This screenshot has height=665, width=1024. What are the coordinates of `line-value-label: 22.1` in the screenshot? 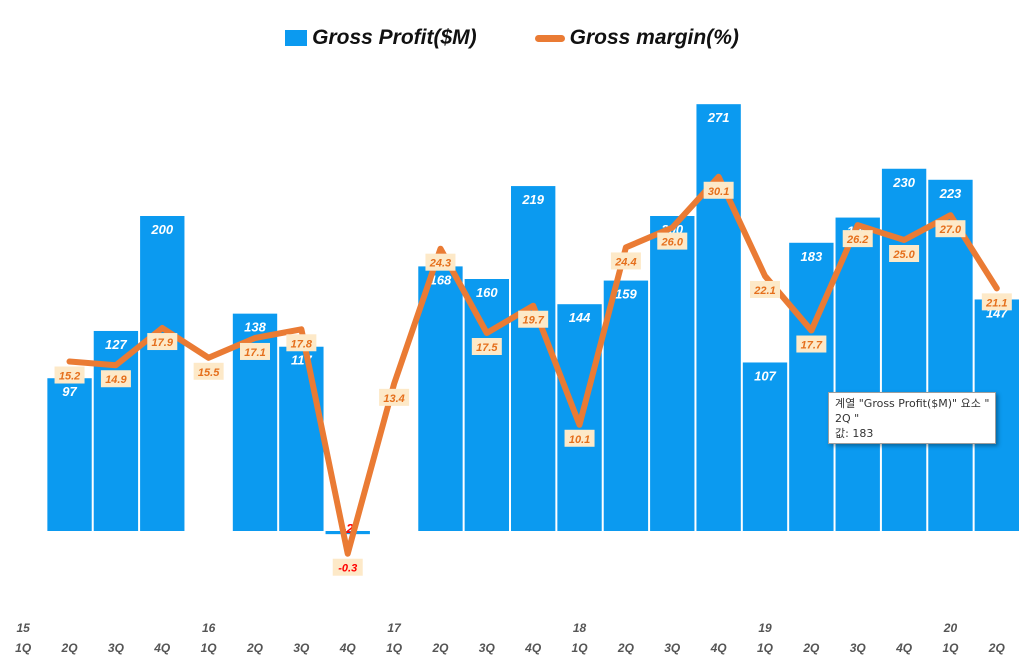 It's located at (764, 291).